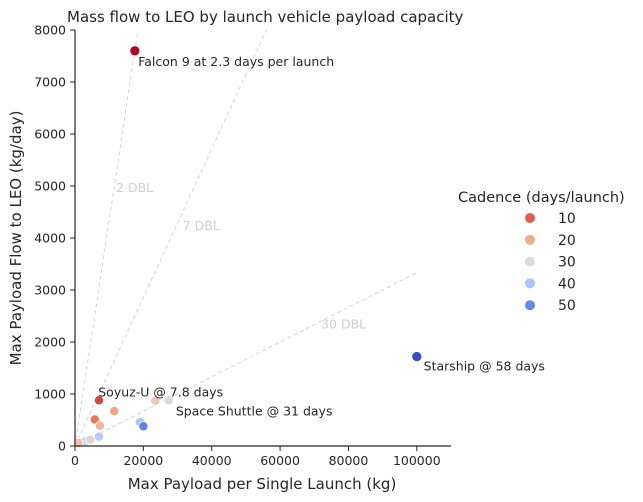  What do you see at coordinates (50, 30) in the screenshot?
I see `y-tick-label: 8000` at bounding box center [50, 30].